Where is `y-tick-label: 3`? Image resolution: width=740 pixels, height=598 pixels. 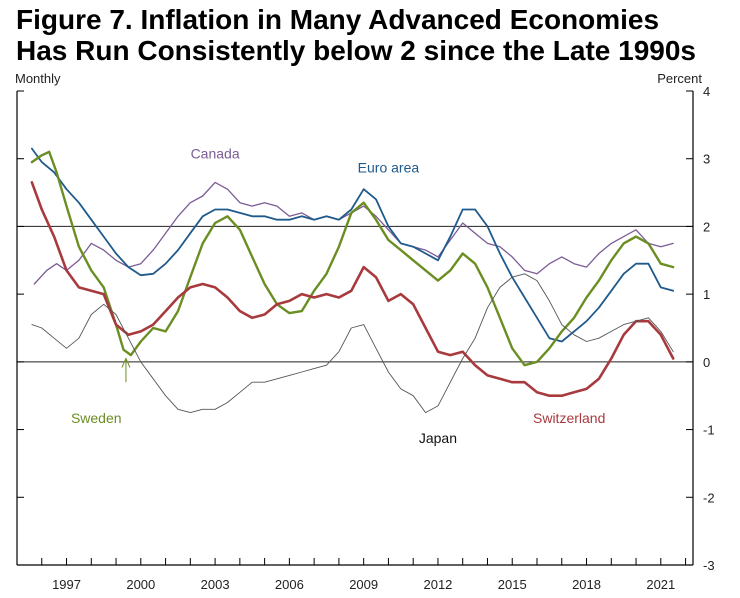 y-tick-label: 3 is located at coordinates (706, 159).